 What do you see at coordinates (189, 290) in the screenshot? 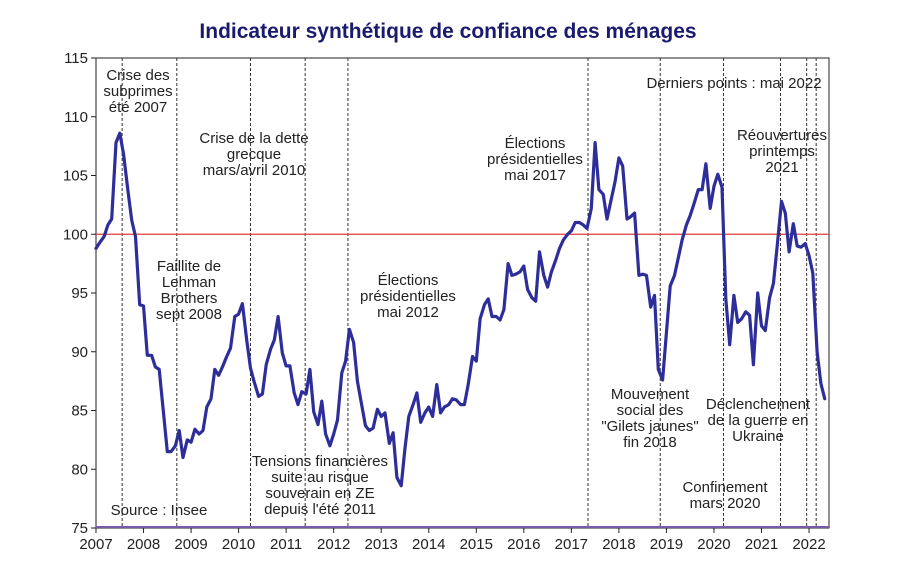
I see `annotation-label: Faillite de Lehman Brothers sept 2008` at bounding box center [189, 290].